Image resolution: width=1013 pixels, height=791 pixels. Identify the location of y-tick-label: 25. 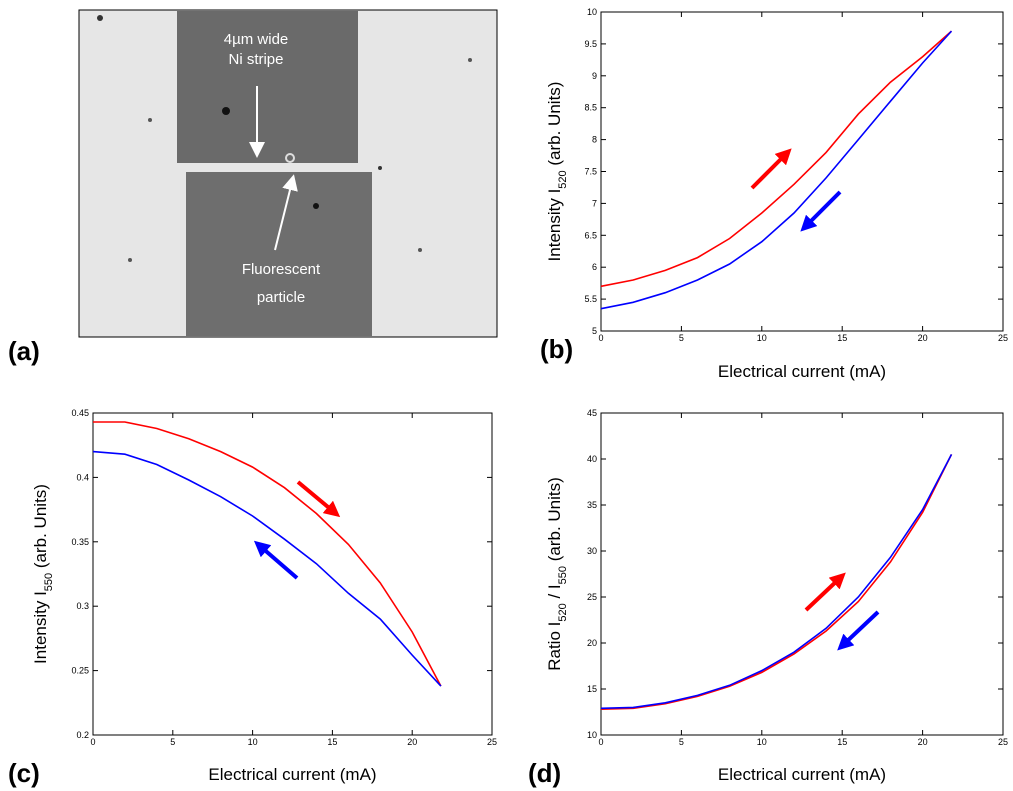
(592, 597).